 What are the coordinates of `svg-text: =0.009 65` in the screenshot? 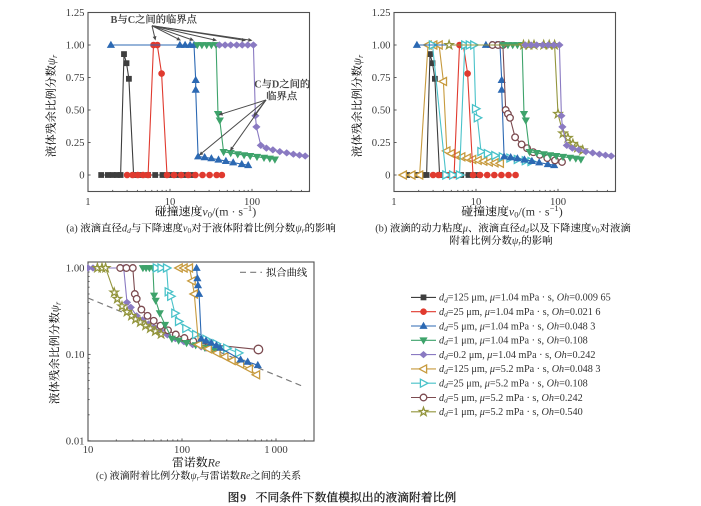 It's located at (589, 298).